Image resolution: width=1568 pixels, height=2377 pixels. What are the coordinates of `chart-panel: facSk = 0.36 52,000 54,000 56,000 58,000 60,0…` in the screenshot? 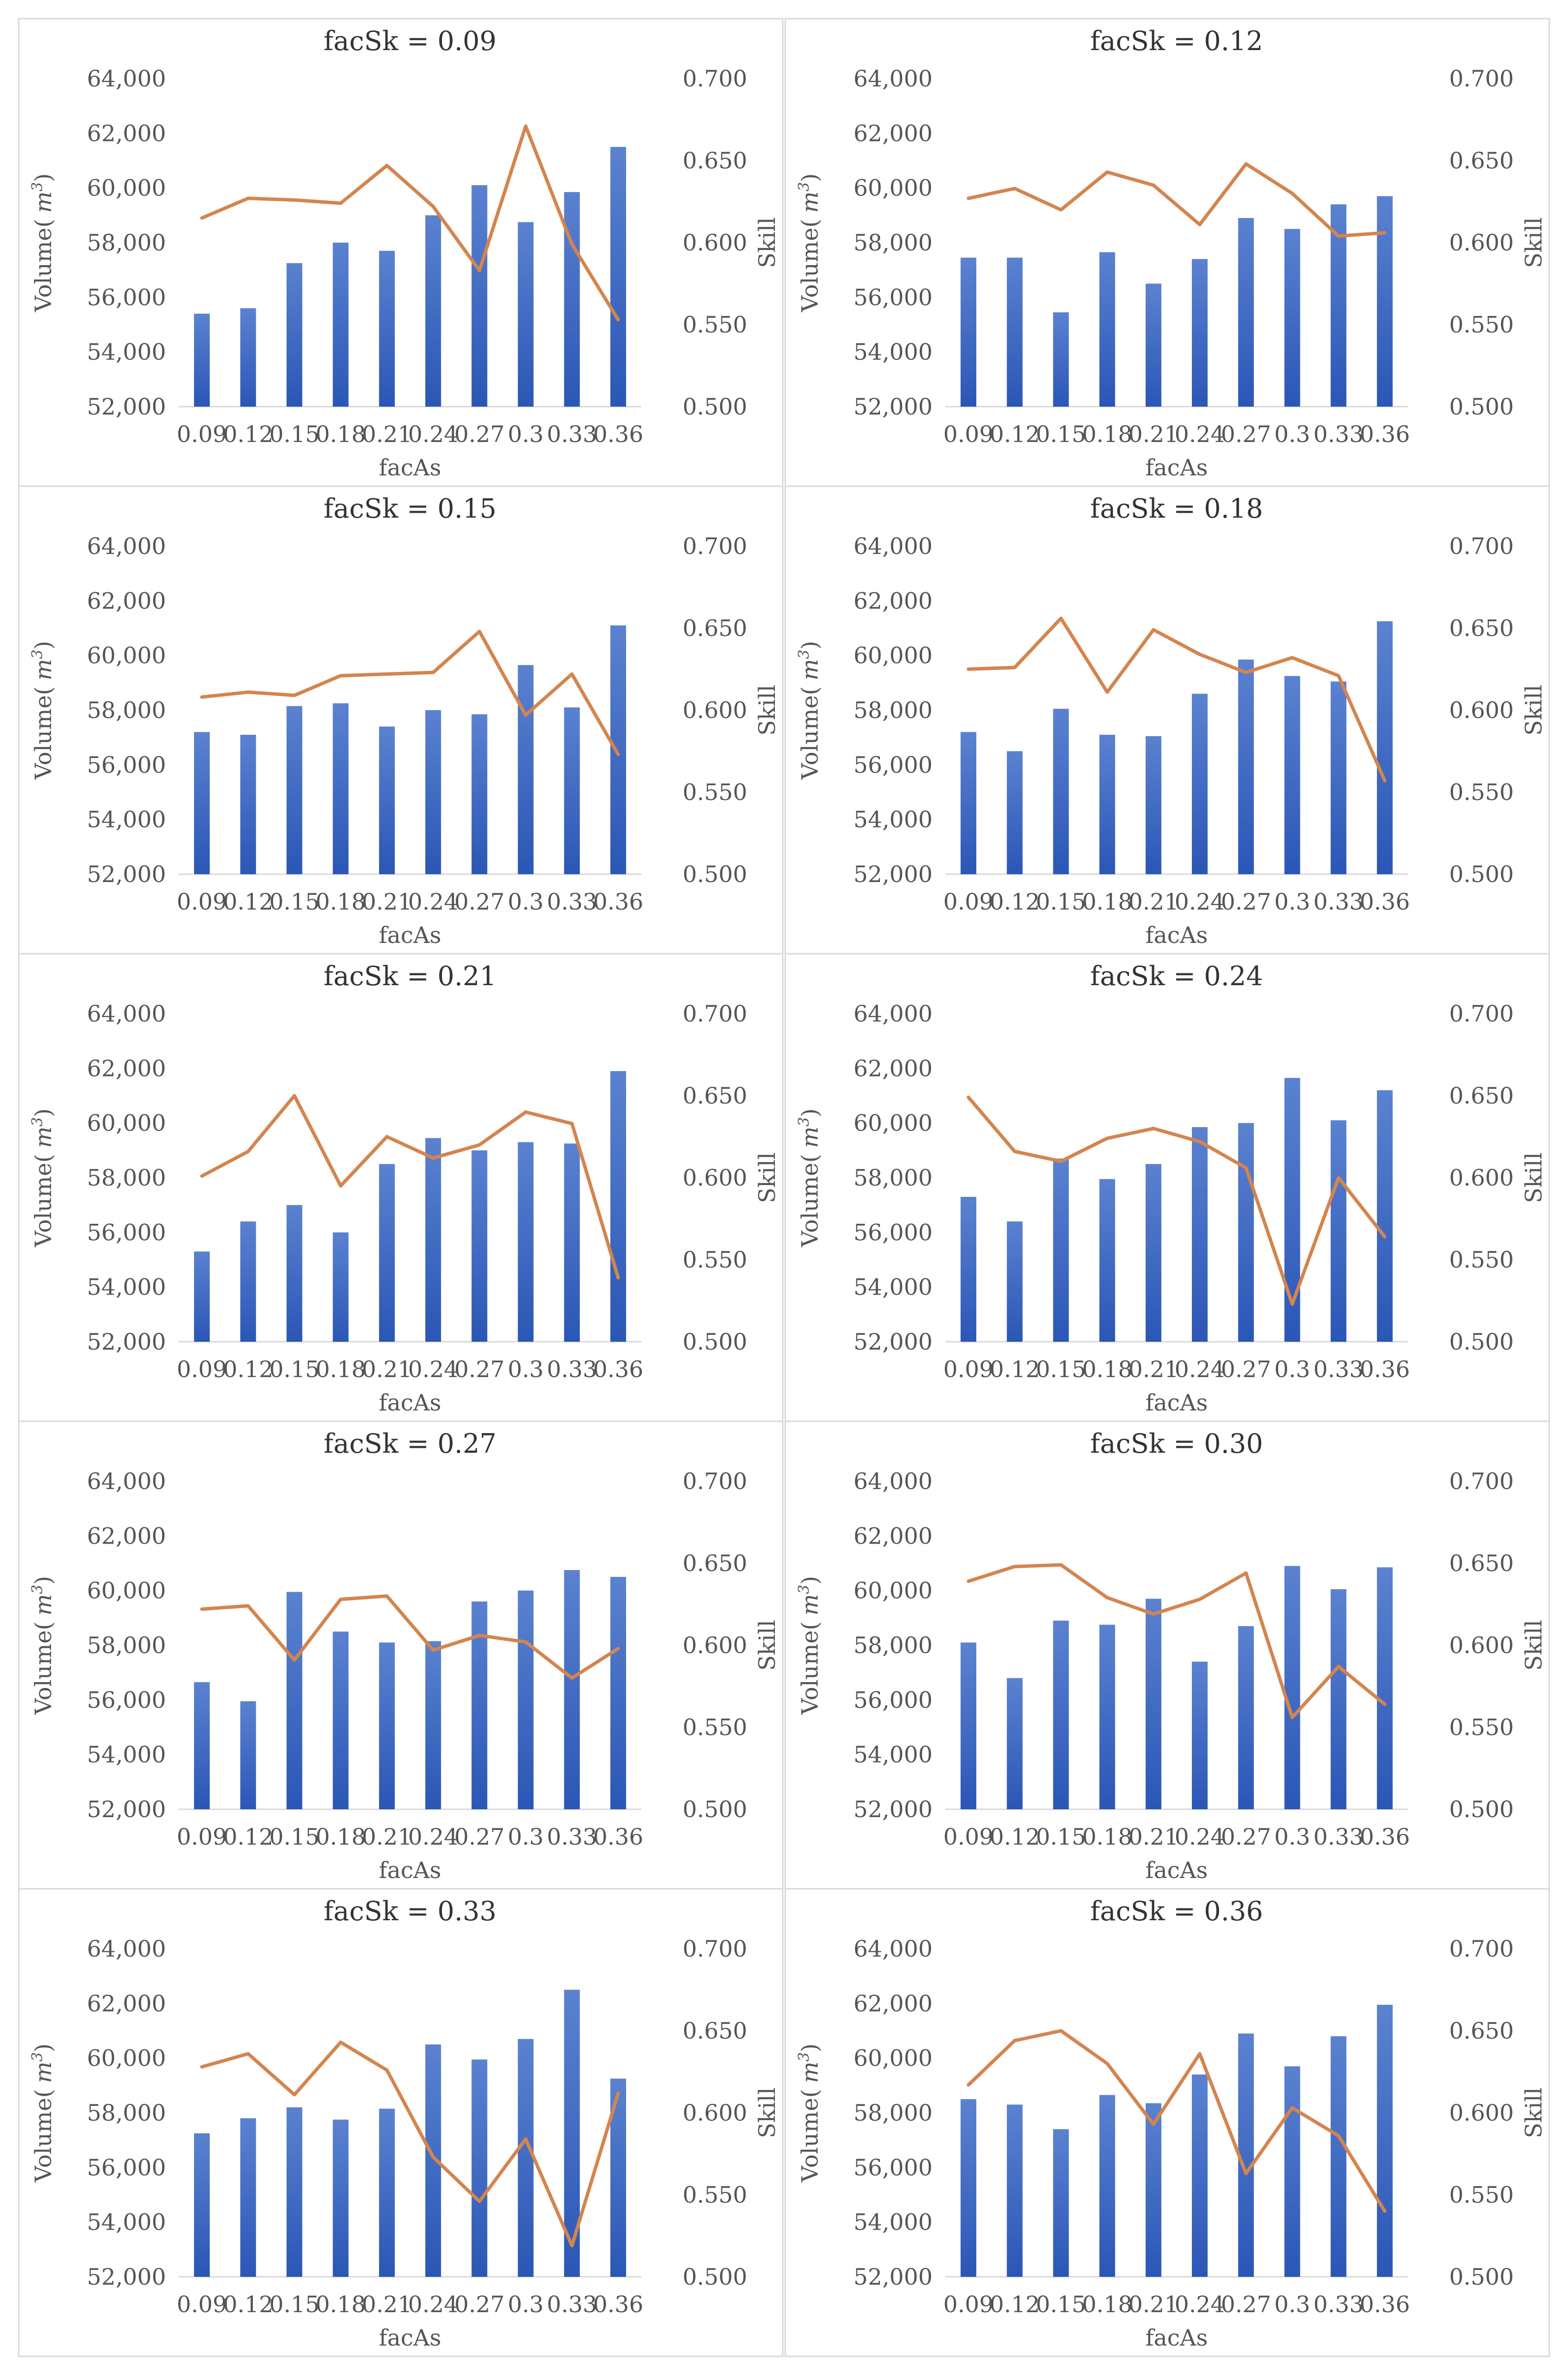 It's located at (1167, 2122).